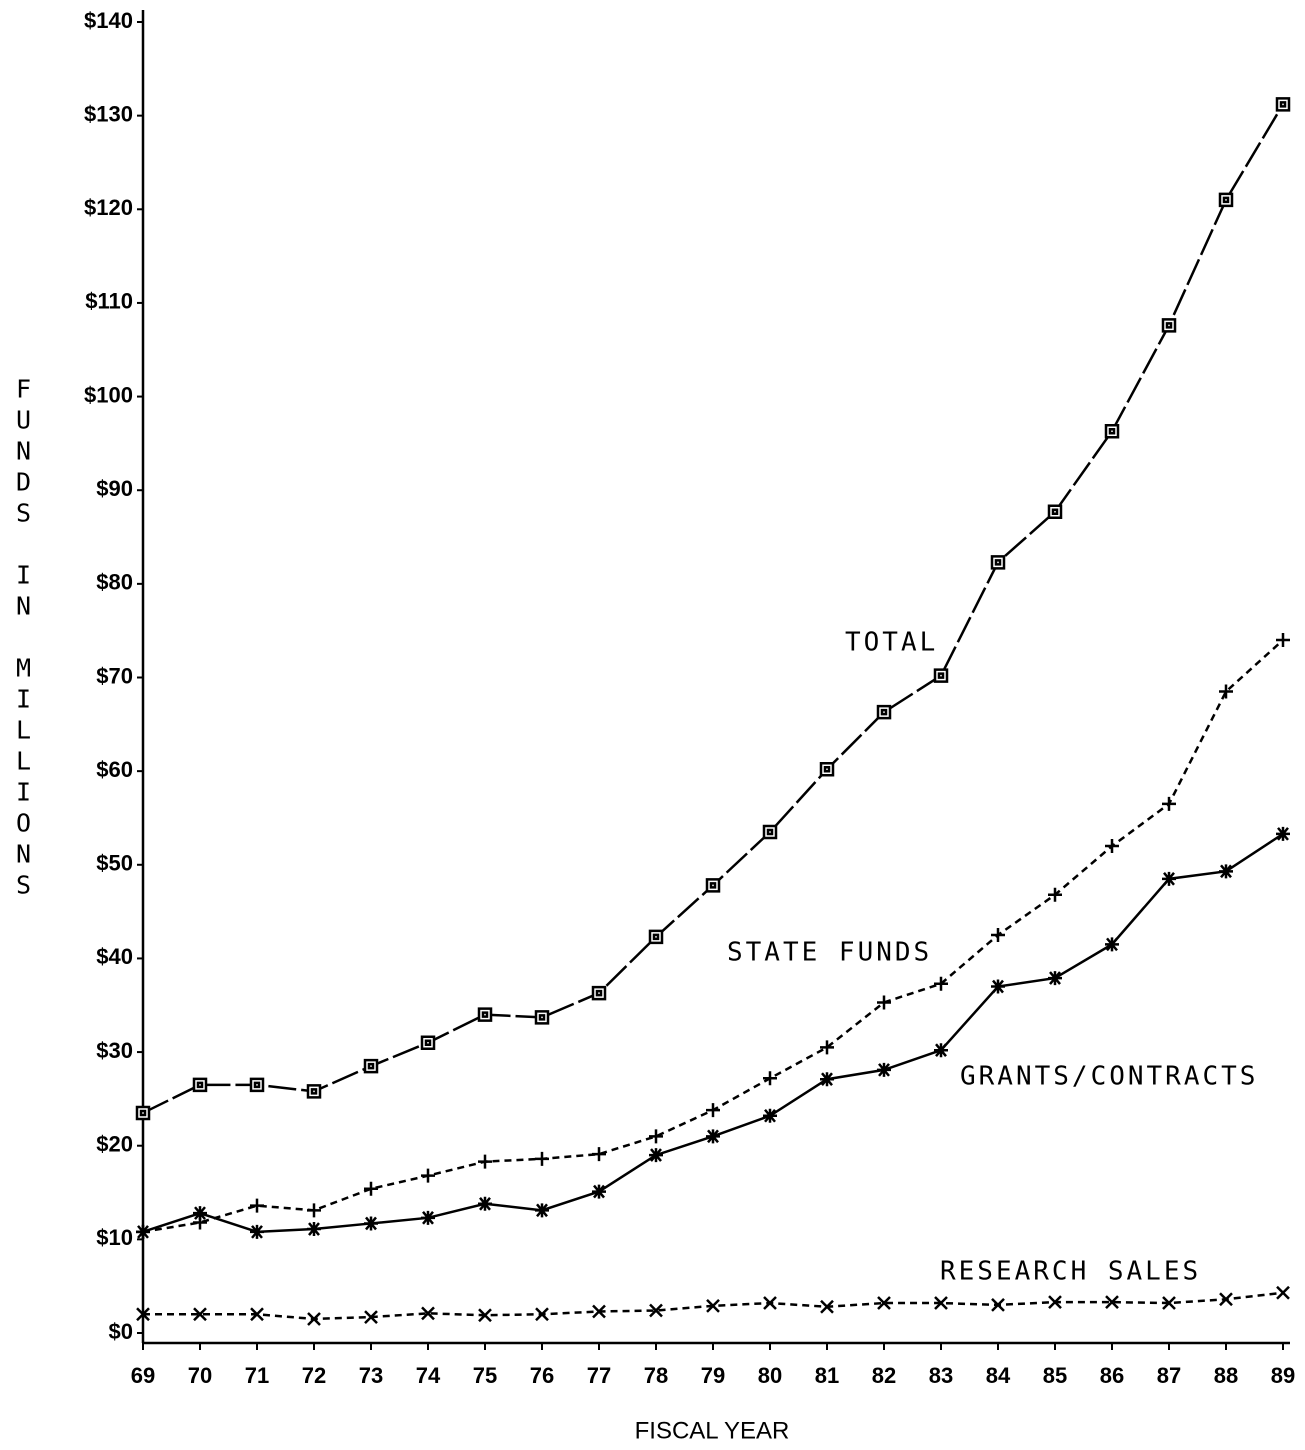 The width and height of the screenshot is (1305, 1450). Describe the element at coordinates (114, 769) in the screenshot. I see `y-tick-label: $60` at that location.